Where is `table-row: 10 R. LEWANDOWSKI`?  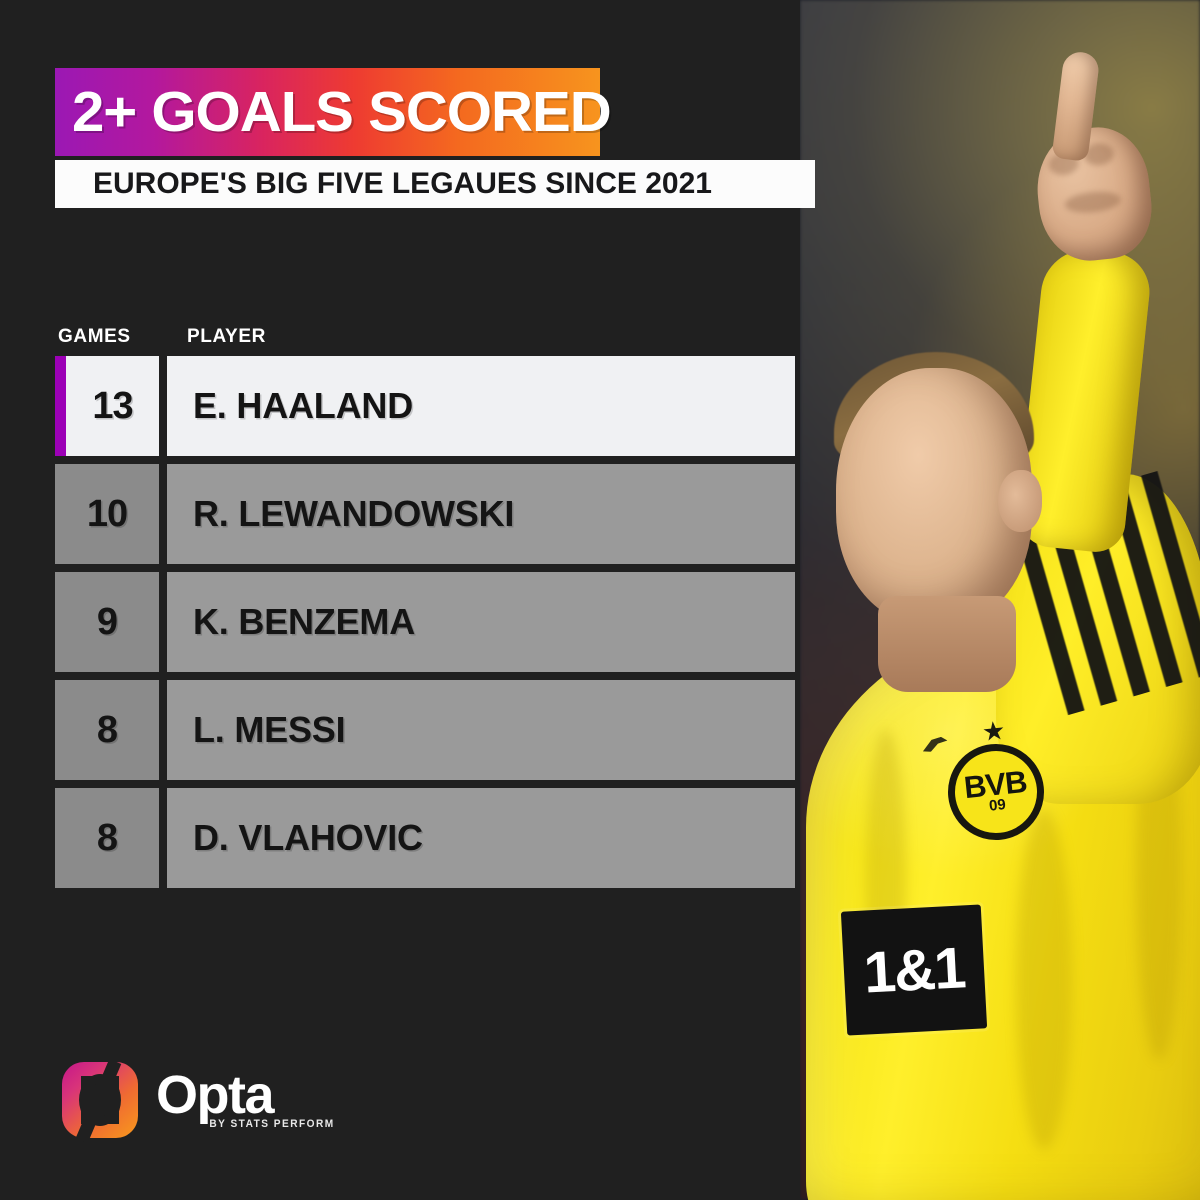
table-row: 10 R. LEWANDOWSKI is located at coordinates (425, 514).